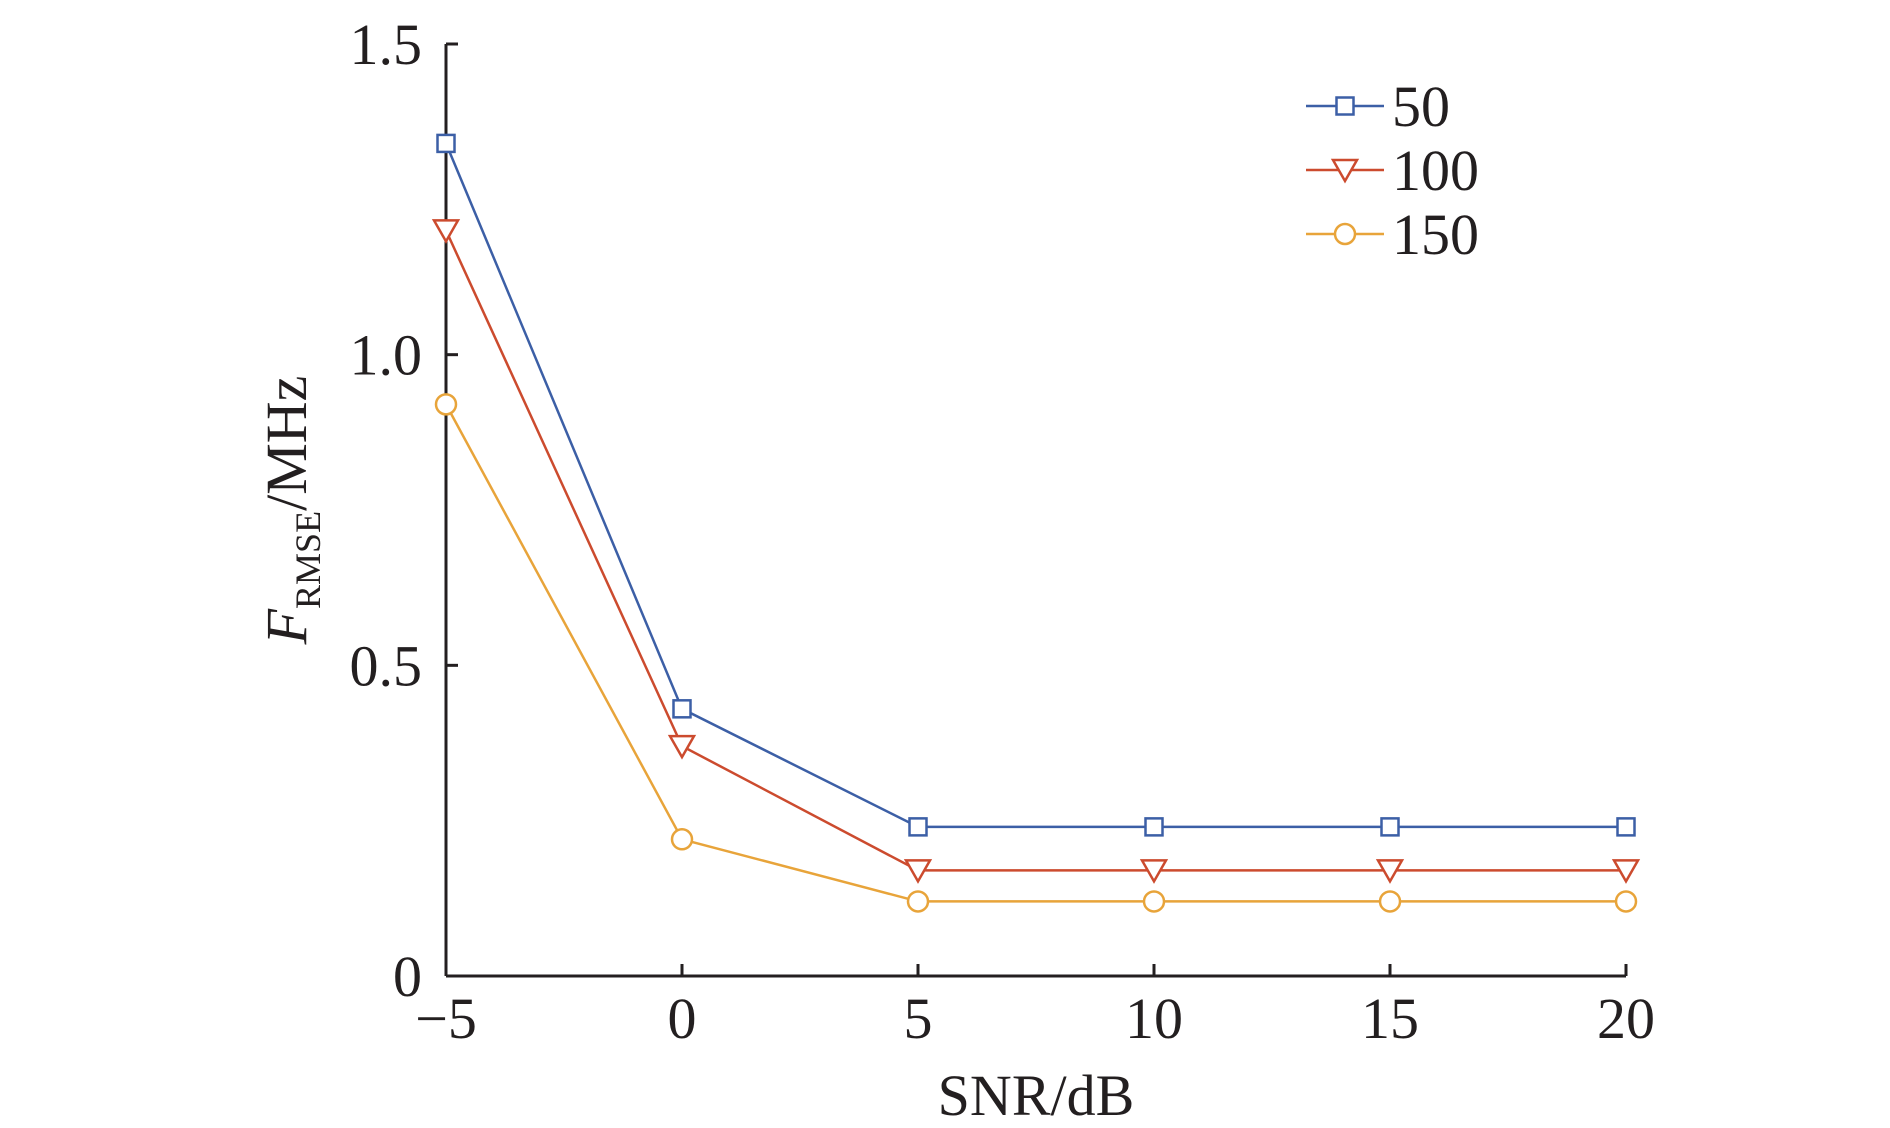 The width and height of the screenshot is (1890, 1128). I want to click on x-tick-label: −5, so click(446, 1018).